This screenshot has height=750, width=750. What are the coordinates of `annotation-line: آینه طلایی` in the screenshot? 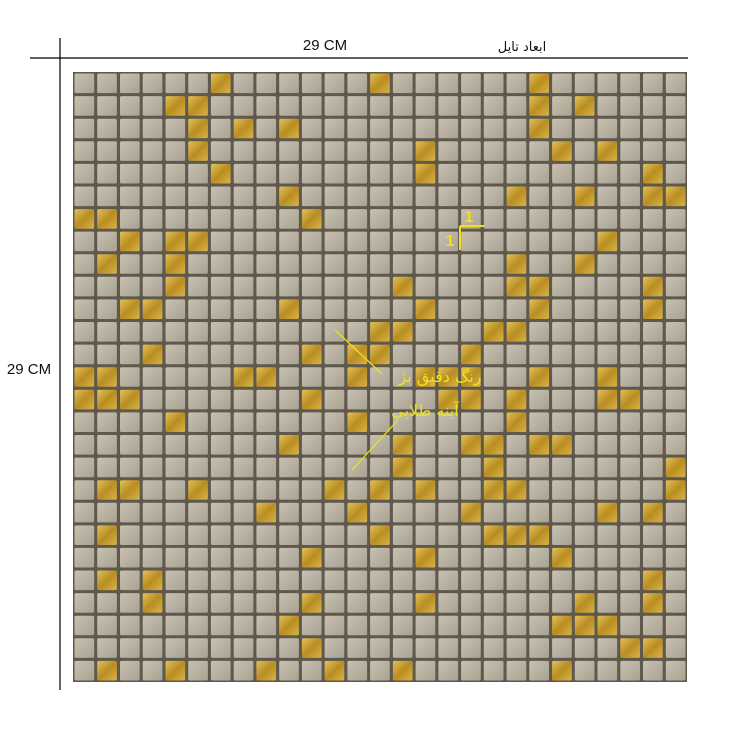 It's located at (425, 410).